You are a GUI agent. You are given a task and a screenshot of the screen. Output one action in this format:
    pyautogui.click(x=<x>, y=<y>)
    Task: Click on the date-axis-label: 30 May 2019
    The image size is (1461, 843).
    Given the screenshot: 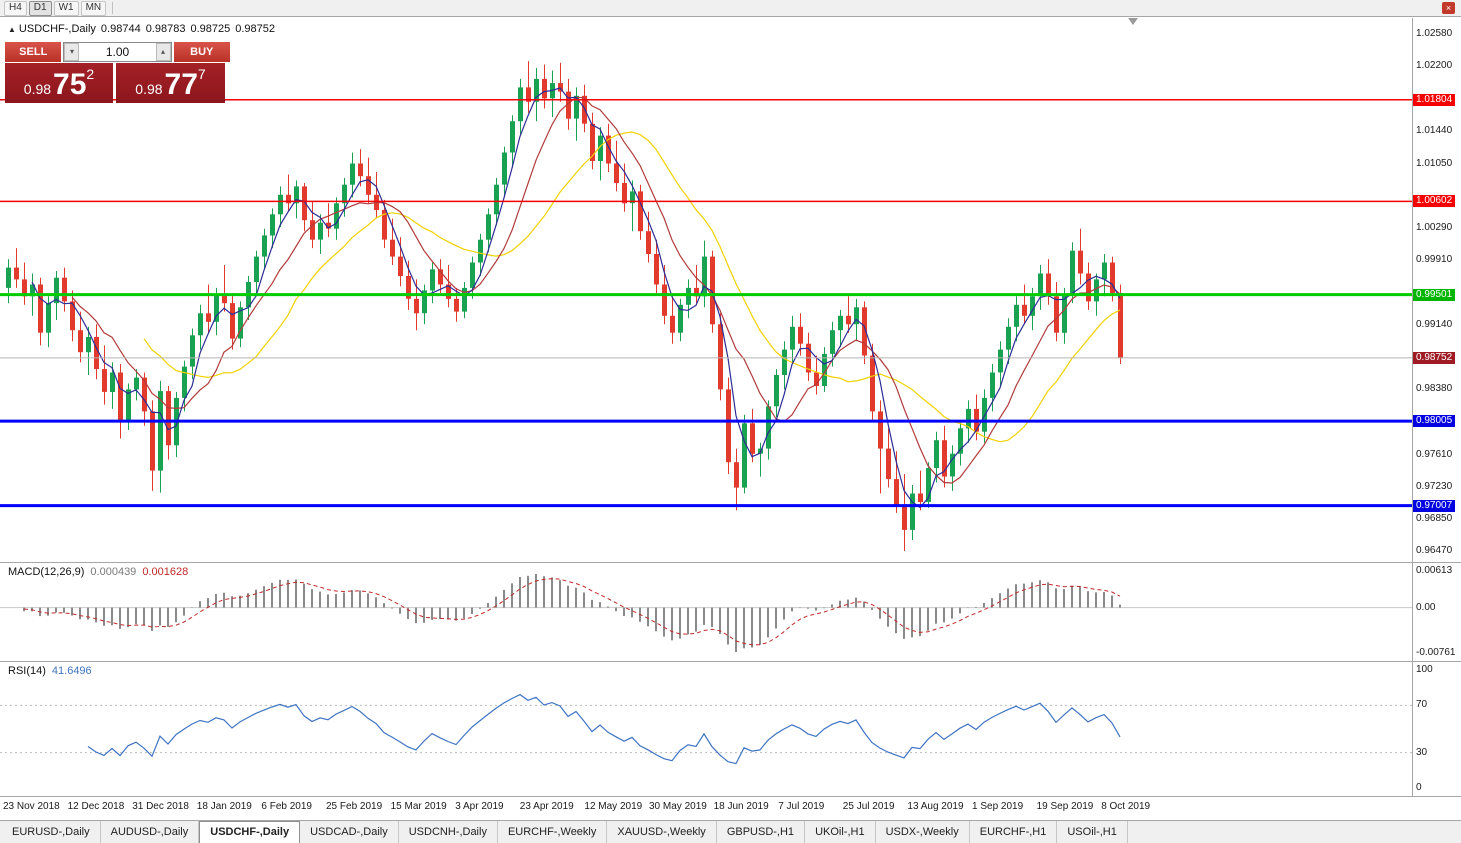 What is the action you would take?
    pyautogui.click(x=678, y=806)
    